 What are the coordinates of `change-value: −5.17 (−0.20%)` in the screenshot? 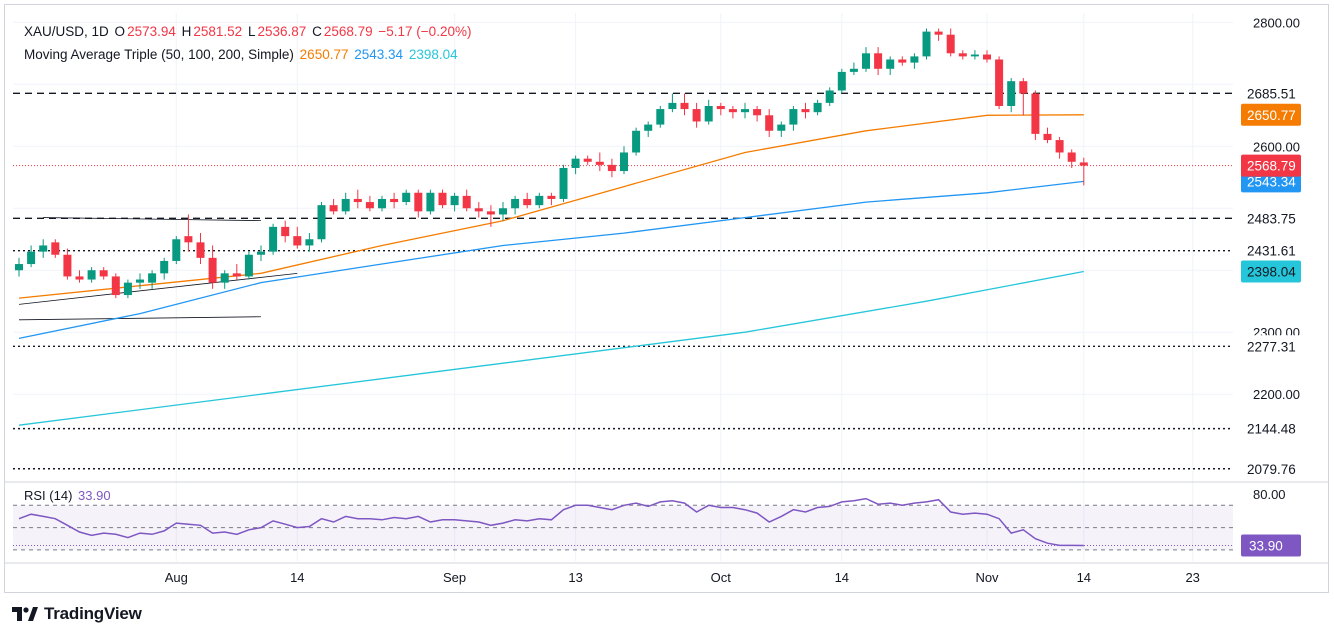 It's located at (425, 31).